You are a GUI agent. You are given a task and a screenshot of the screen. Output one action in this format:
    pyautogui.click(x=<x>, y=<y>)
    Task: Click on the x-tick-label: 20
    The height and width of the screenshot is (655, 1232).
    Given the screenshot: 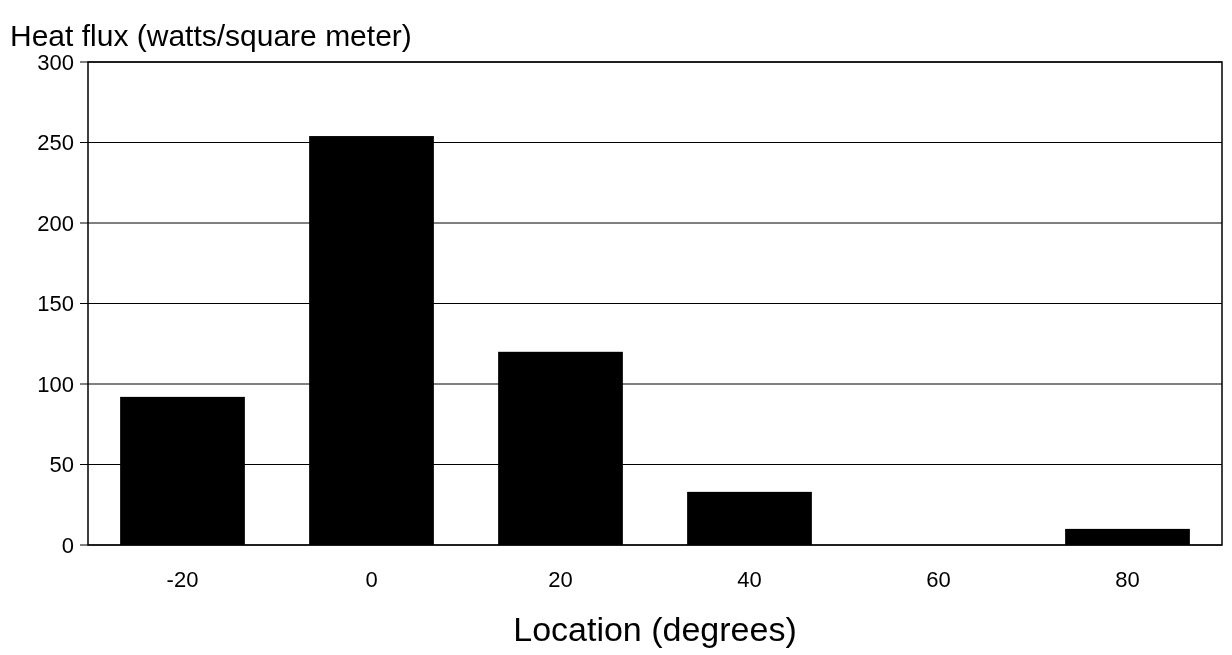 What is the action you would take?
    pyautogui.click(x=560, y=579)
    